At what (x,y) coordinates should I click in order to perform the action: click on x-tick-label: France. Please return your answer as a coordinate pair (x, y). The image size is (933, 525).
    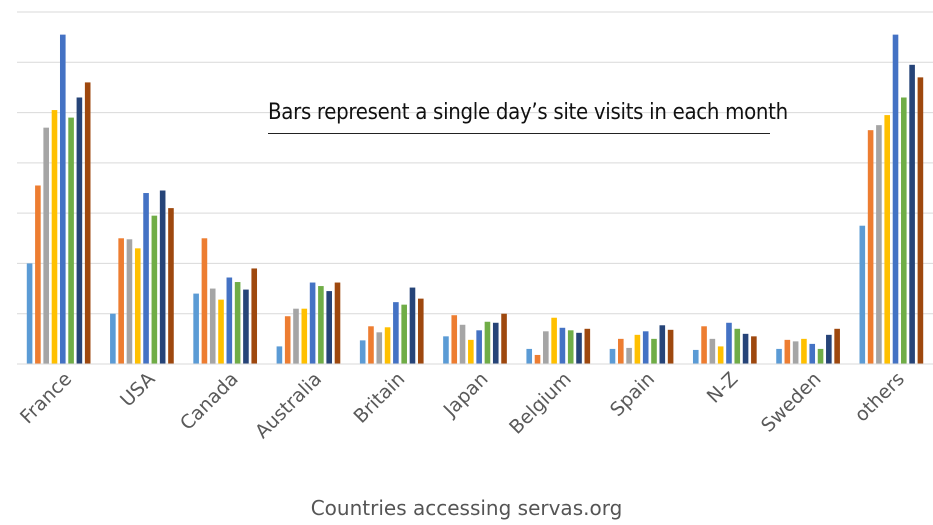
    Looking at the image, I should click on (46, 398).